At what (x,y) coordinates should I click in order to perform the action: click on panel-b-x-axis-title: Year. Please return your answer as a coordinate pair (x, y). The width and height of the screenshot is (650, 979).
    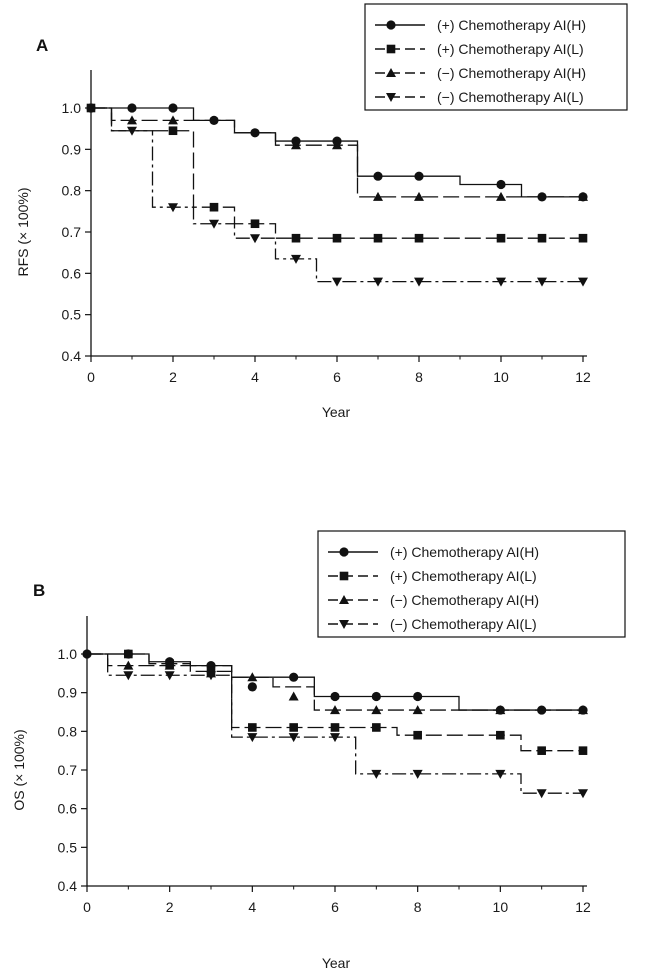
    Looking at the image, I should click on (336, 963).